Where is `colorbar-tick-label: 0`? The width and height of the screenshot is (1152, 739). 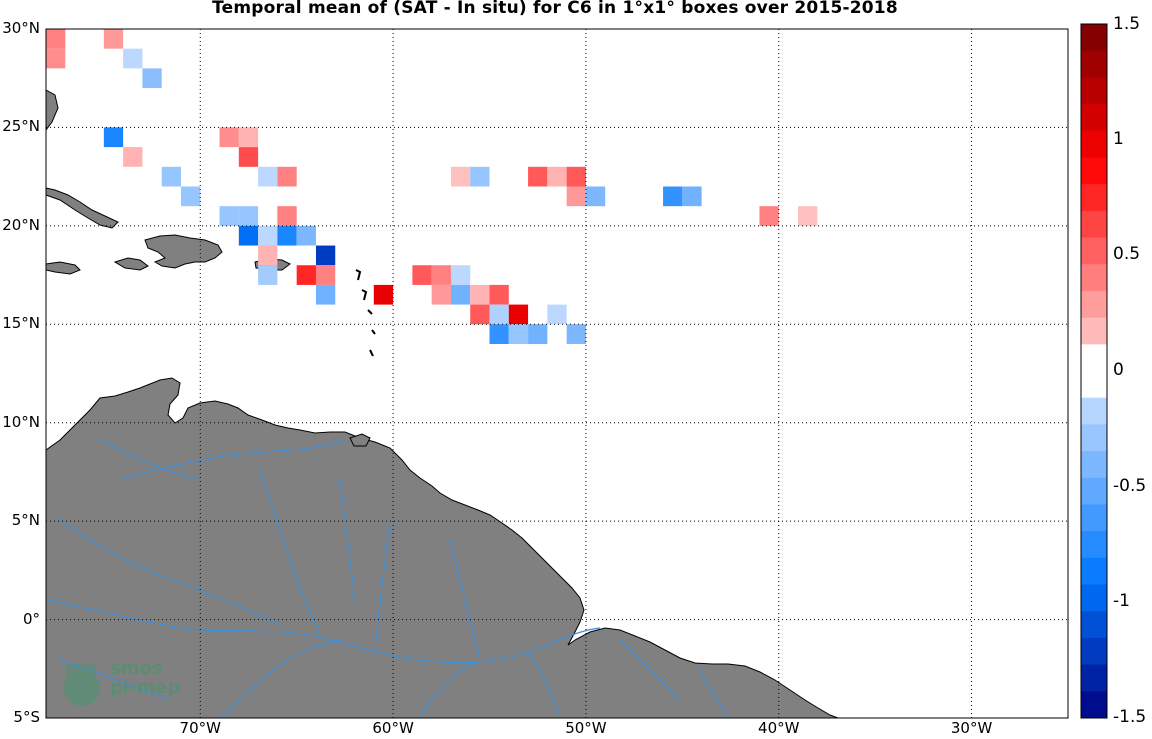
colorbar-tick-label: 0 is located at coordinates (1118, 370).